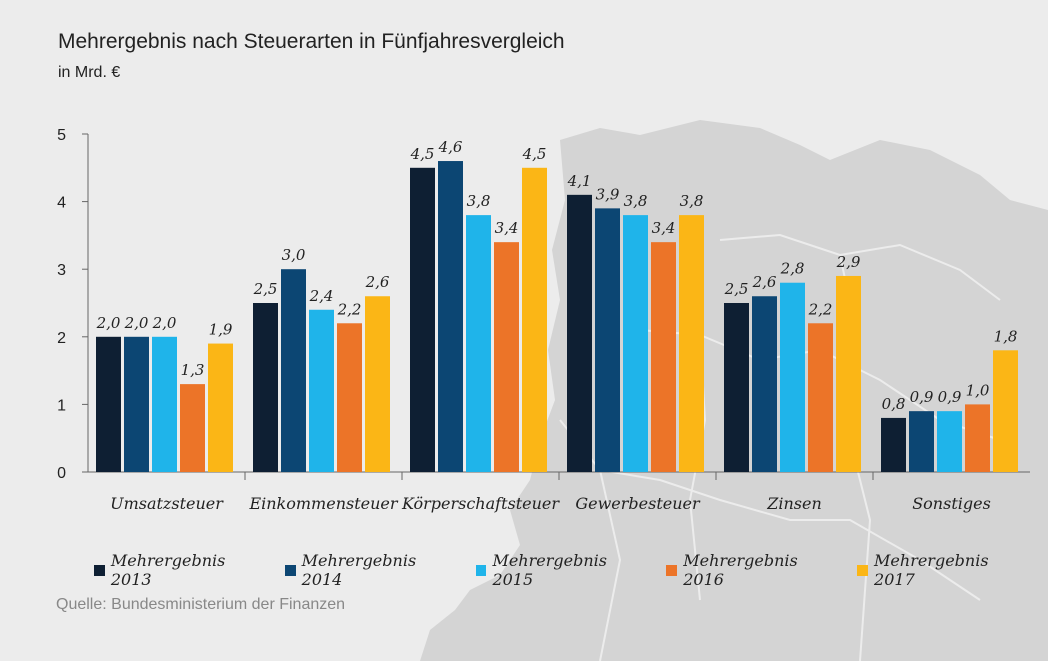 This screenshot has width=1048, height=661. Describe the element at coordinates (167, 503) in the screenshot. I see `x-tick-label: Umsatzsteuer` at that location.